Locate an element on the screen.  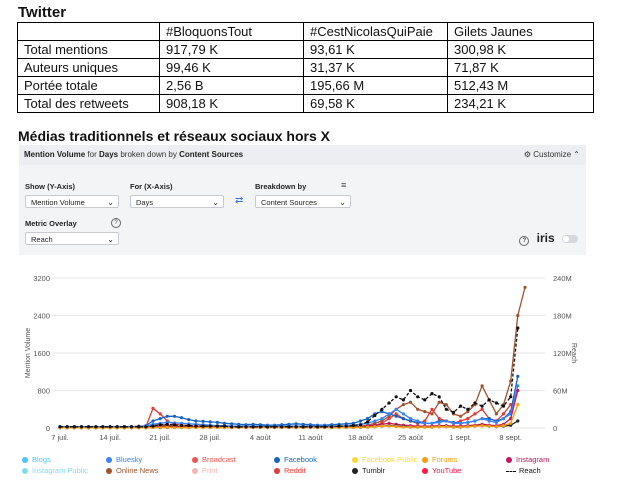
y2-tick-label: 60M is located at coordinates (560, 391).